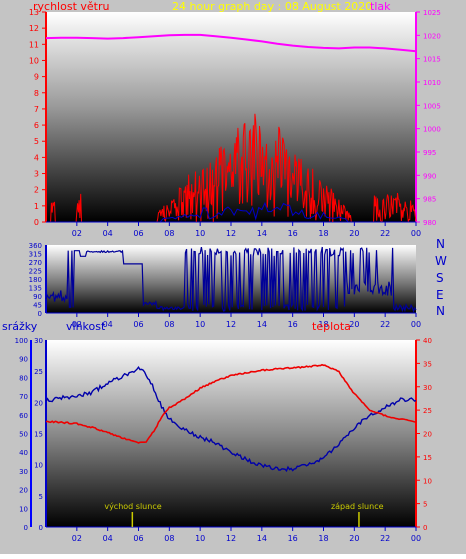  I want to click on pressure-tick-label: 1010, so click(432, 83).